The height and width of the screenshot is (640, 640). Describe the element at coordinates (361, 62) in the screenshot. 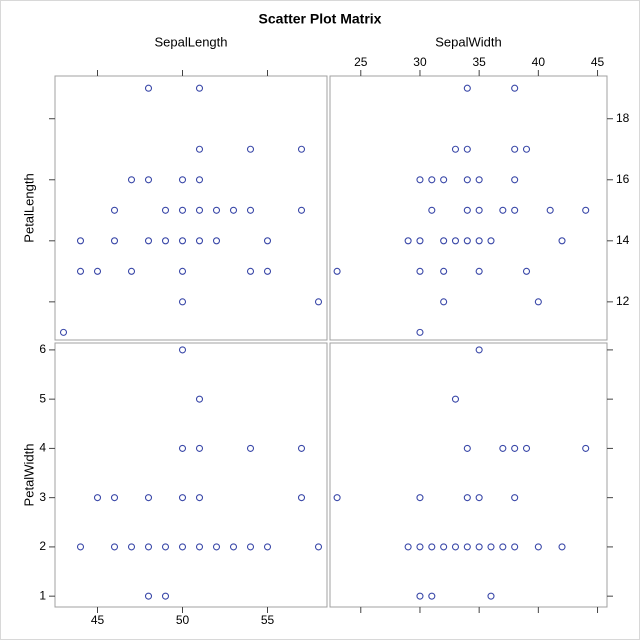

I see `x-tick-label: 25` at that location.